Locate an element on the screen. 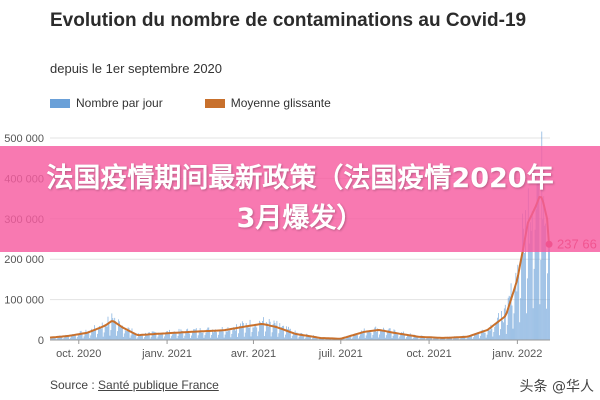 This screenshot has height=400, width=600. x-tick-label: oct. 2021 is located at coordinates (428, 354).